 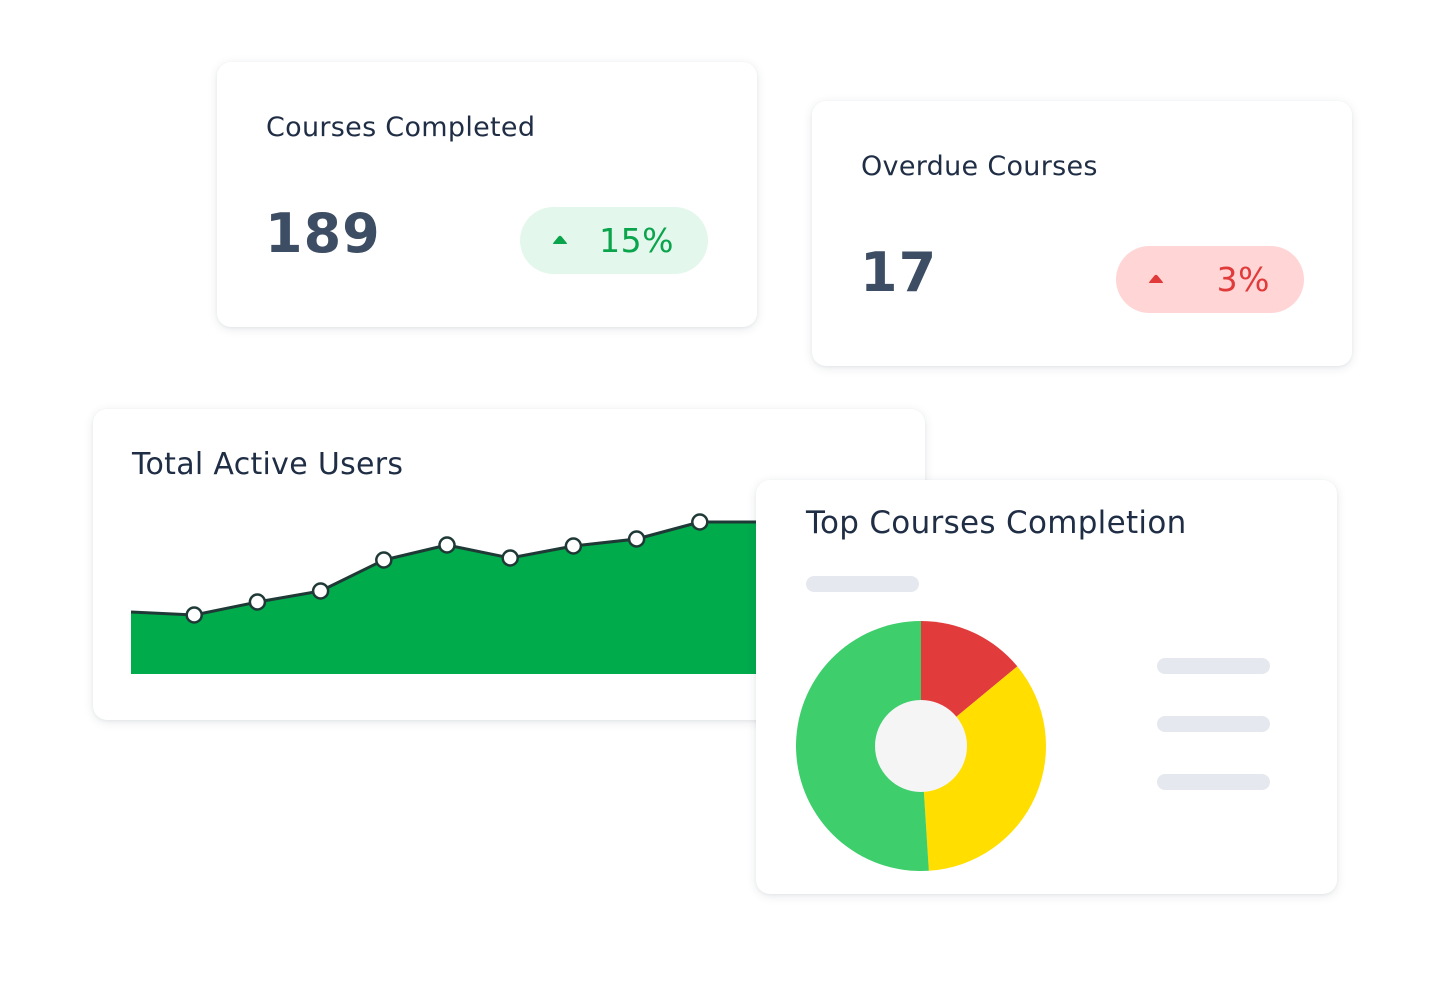 I want to click on total-active-users-title: Total Active Users, so click(x=268, y=464).